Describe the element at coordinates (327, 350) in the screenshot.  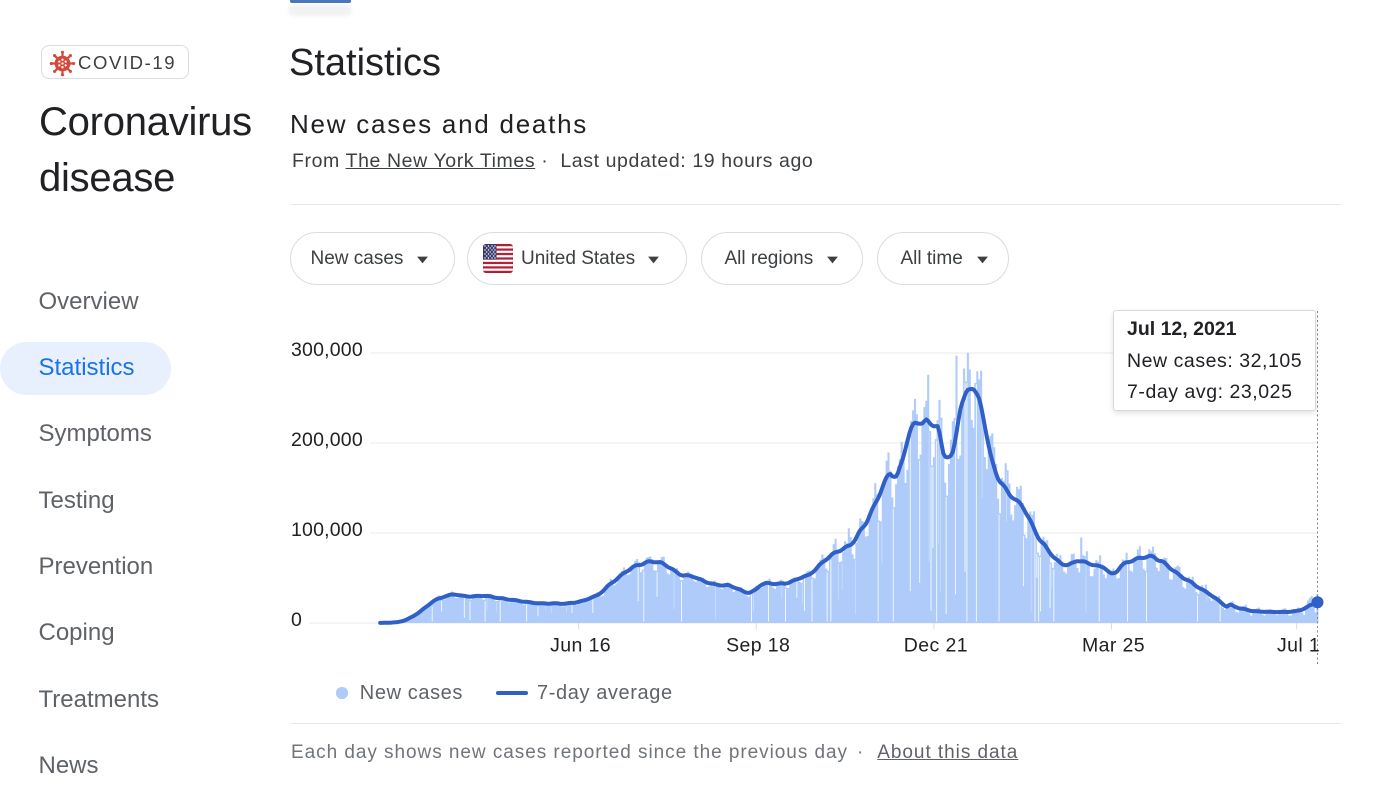
I see `svg-text: 300,000` at that location.